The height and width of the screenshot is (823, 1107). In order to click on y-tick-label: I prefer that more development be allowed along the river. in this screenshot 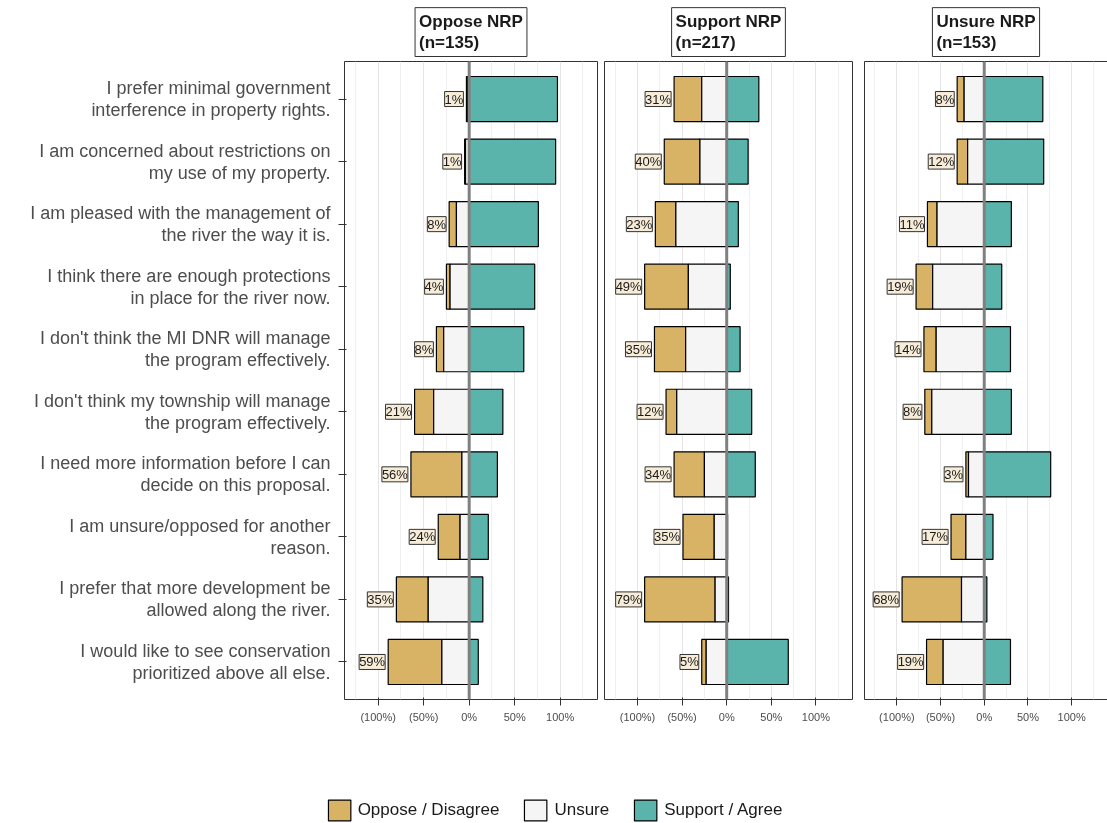, I will do `click(195, 599)`.